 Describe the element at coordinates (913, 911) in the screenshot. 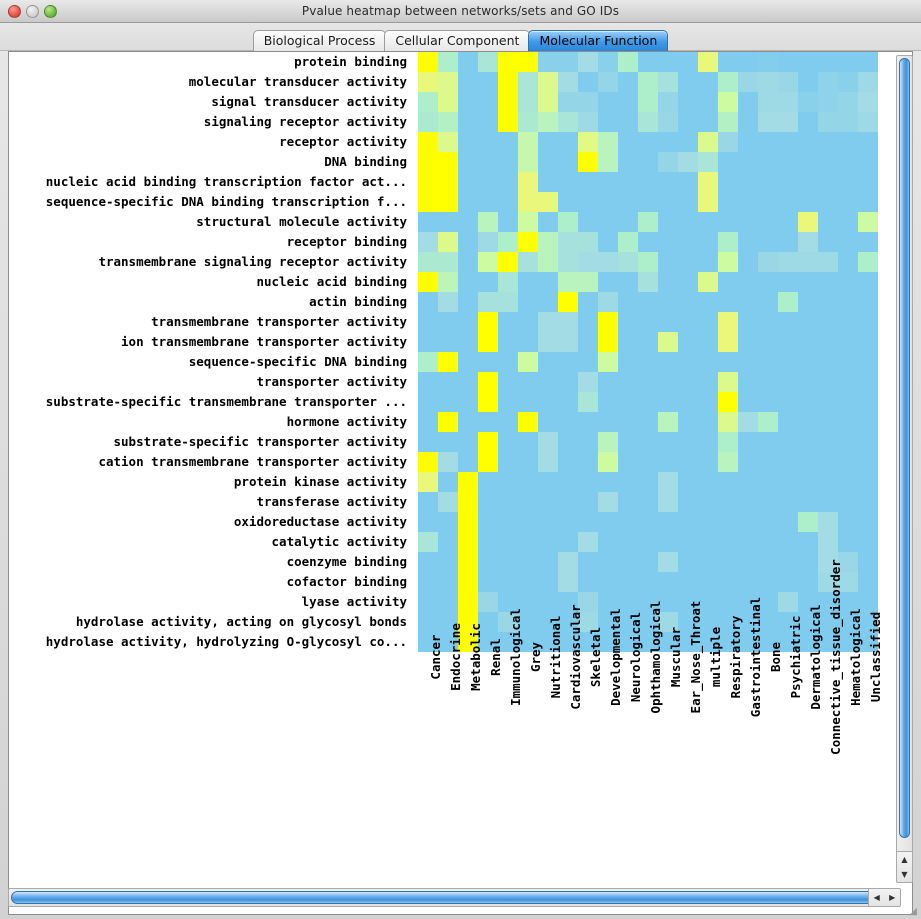

I see `resize-grip-icon: ◢` at that location.